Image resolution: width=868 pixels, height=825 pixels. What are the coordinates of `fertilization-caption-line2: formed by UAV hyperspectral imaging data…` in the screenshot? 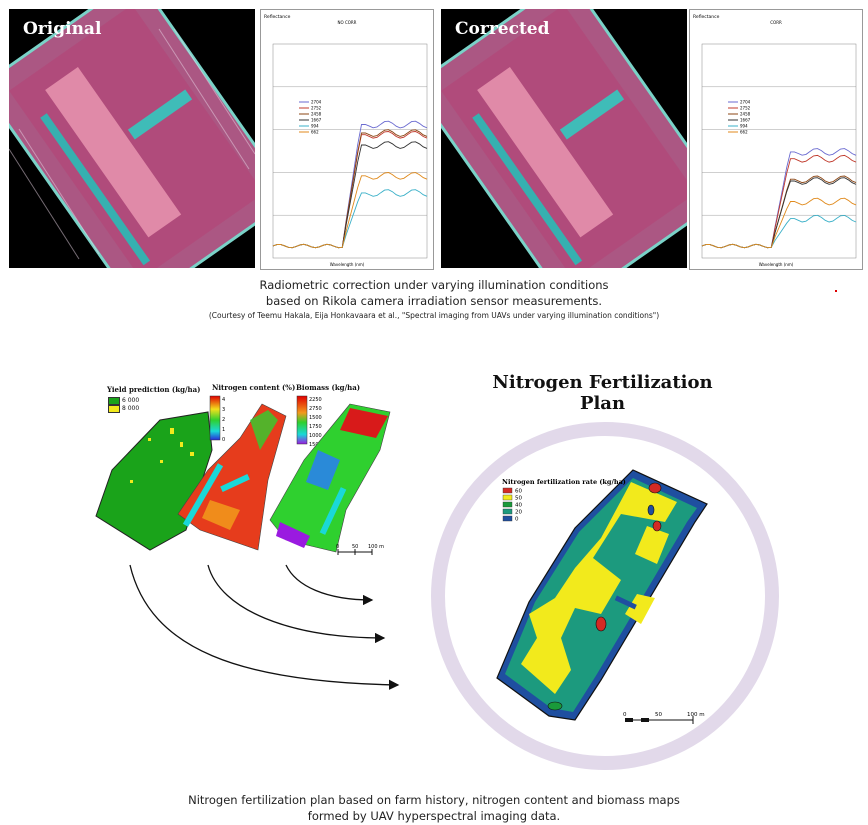 It's located at (434, 816).